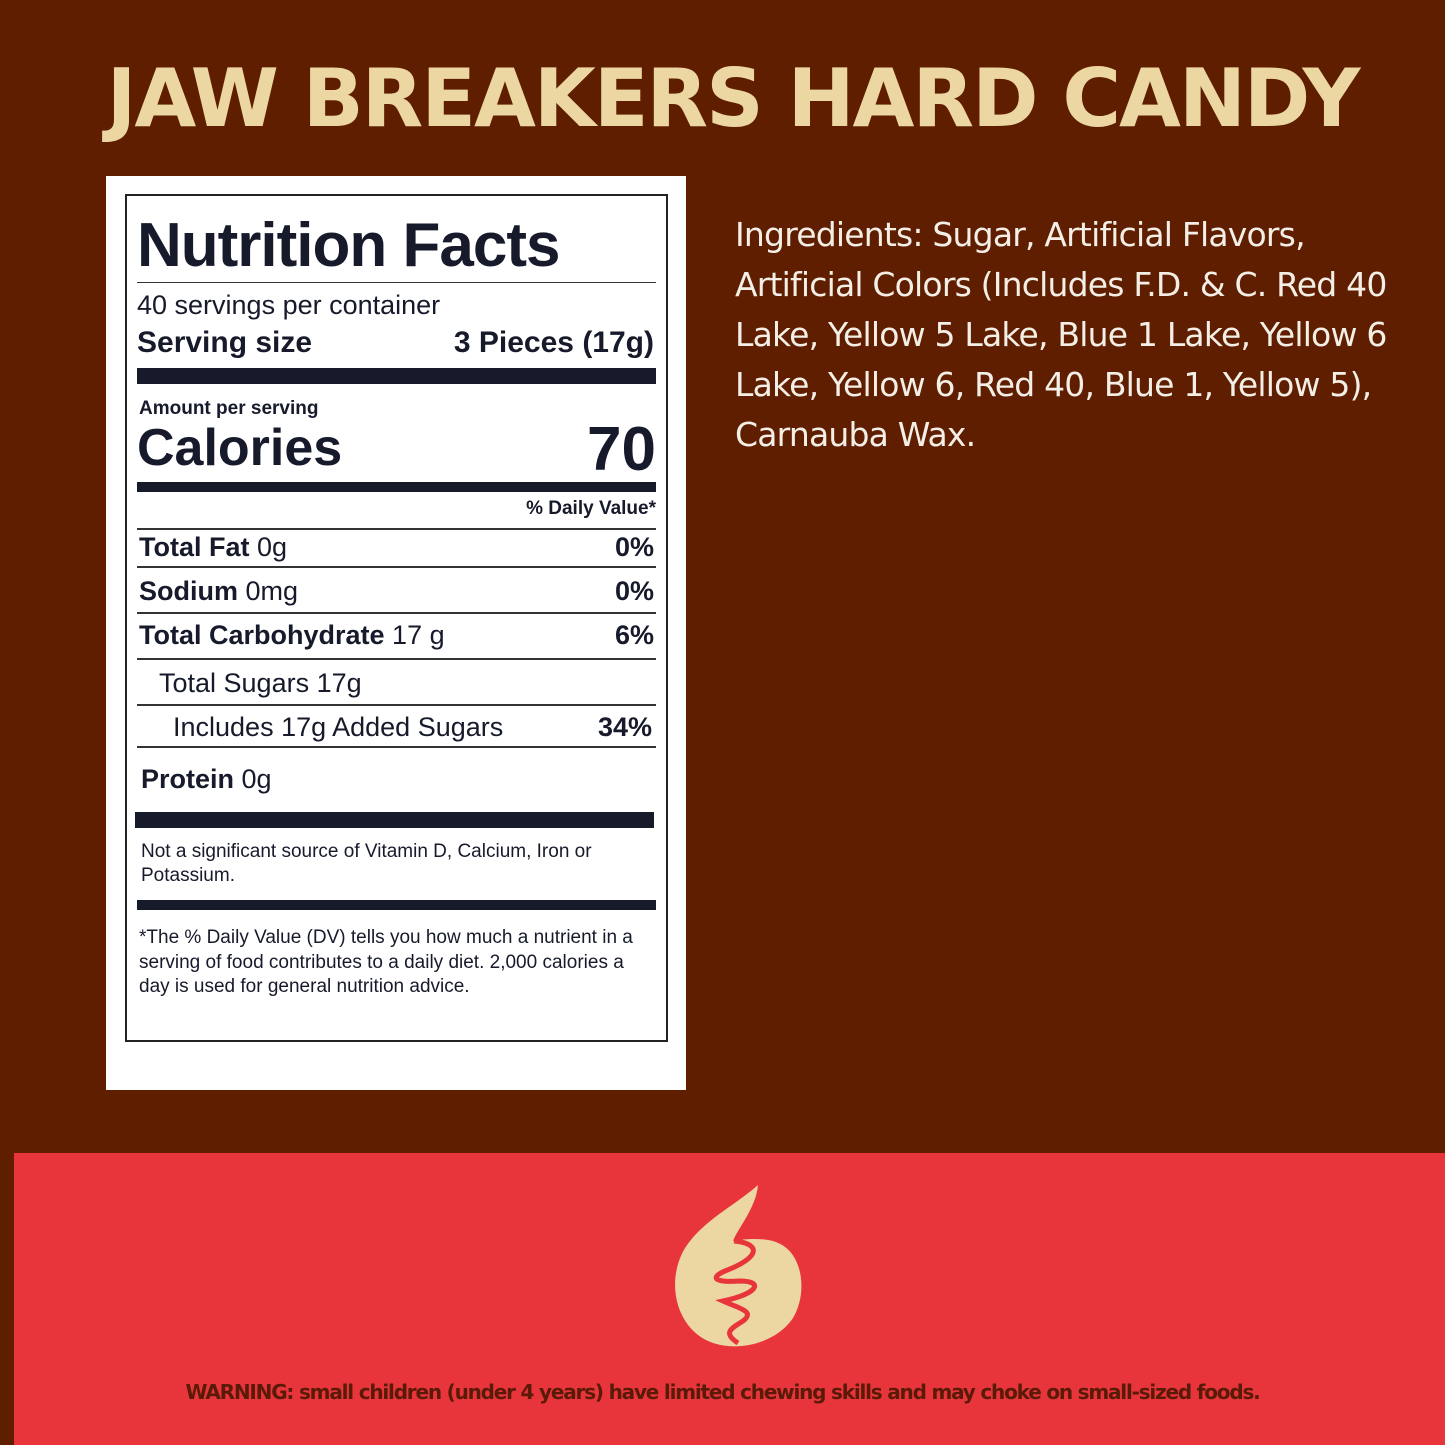 The width and height of the screenshot is (1445, 1445). I want to click on calories-value: 70, so click(621, 449).